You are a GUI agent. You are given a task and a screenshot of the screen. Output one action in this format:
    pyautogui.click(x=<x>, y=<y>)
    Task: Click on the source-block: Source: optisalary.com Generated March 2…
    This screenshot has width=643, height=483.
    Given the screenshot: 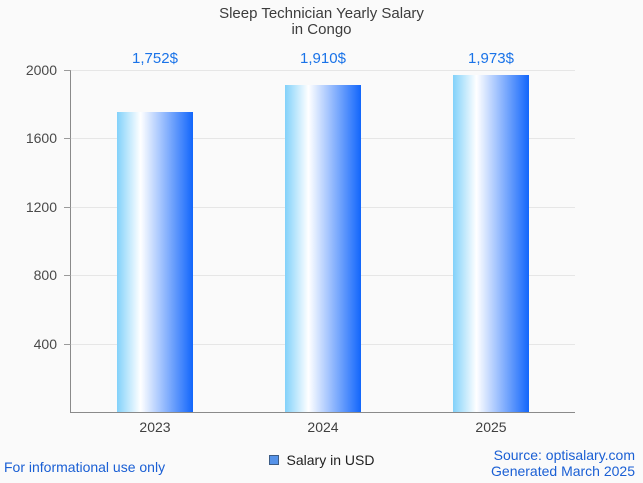 What is the action you would take?
    pyautogui.click(x=563, y=463)
    